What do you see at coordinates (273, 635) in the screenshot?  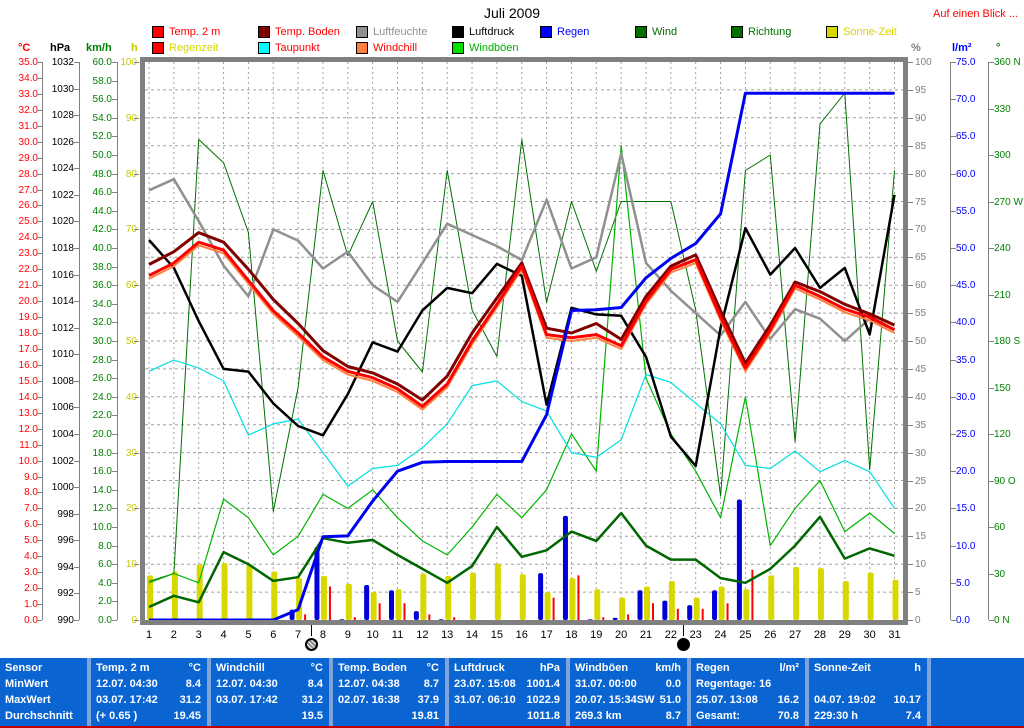 I see `x-axis-day-label: 6` at bounding box center [273, 635].